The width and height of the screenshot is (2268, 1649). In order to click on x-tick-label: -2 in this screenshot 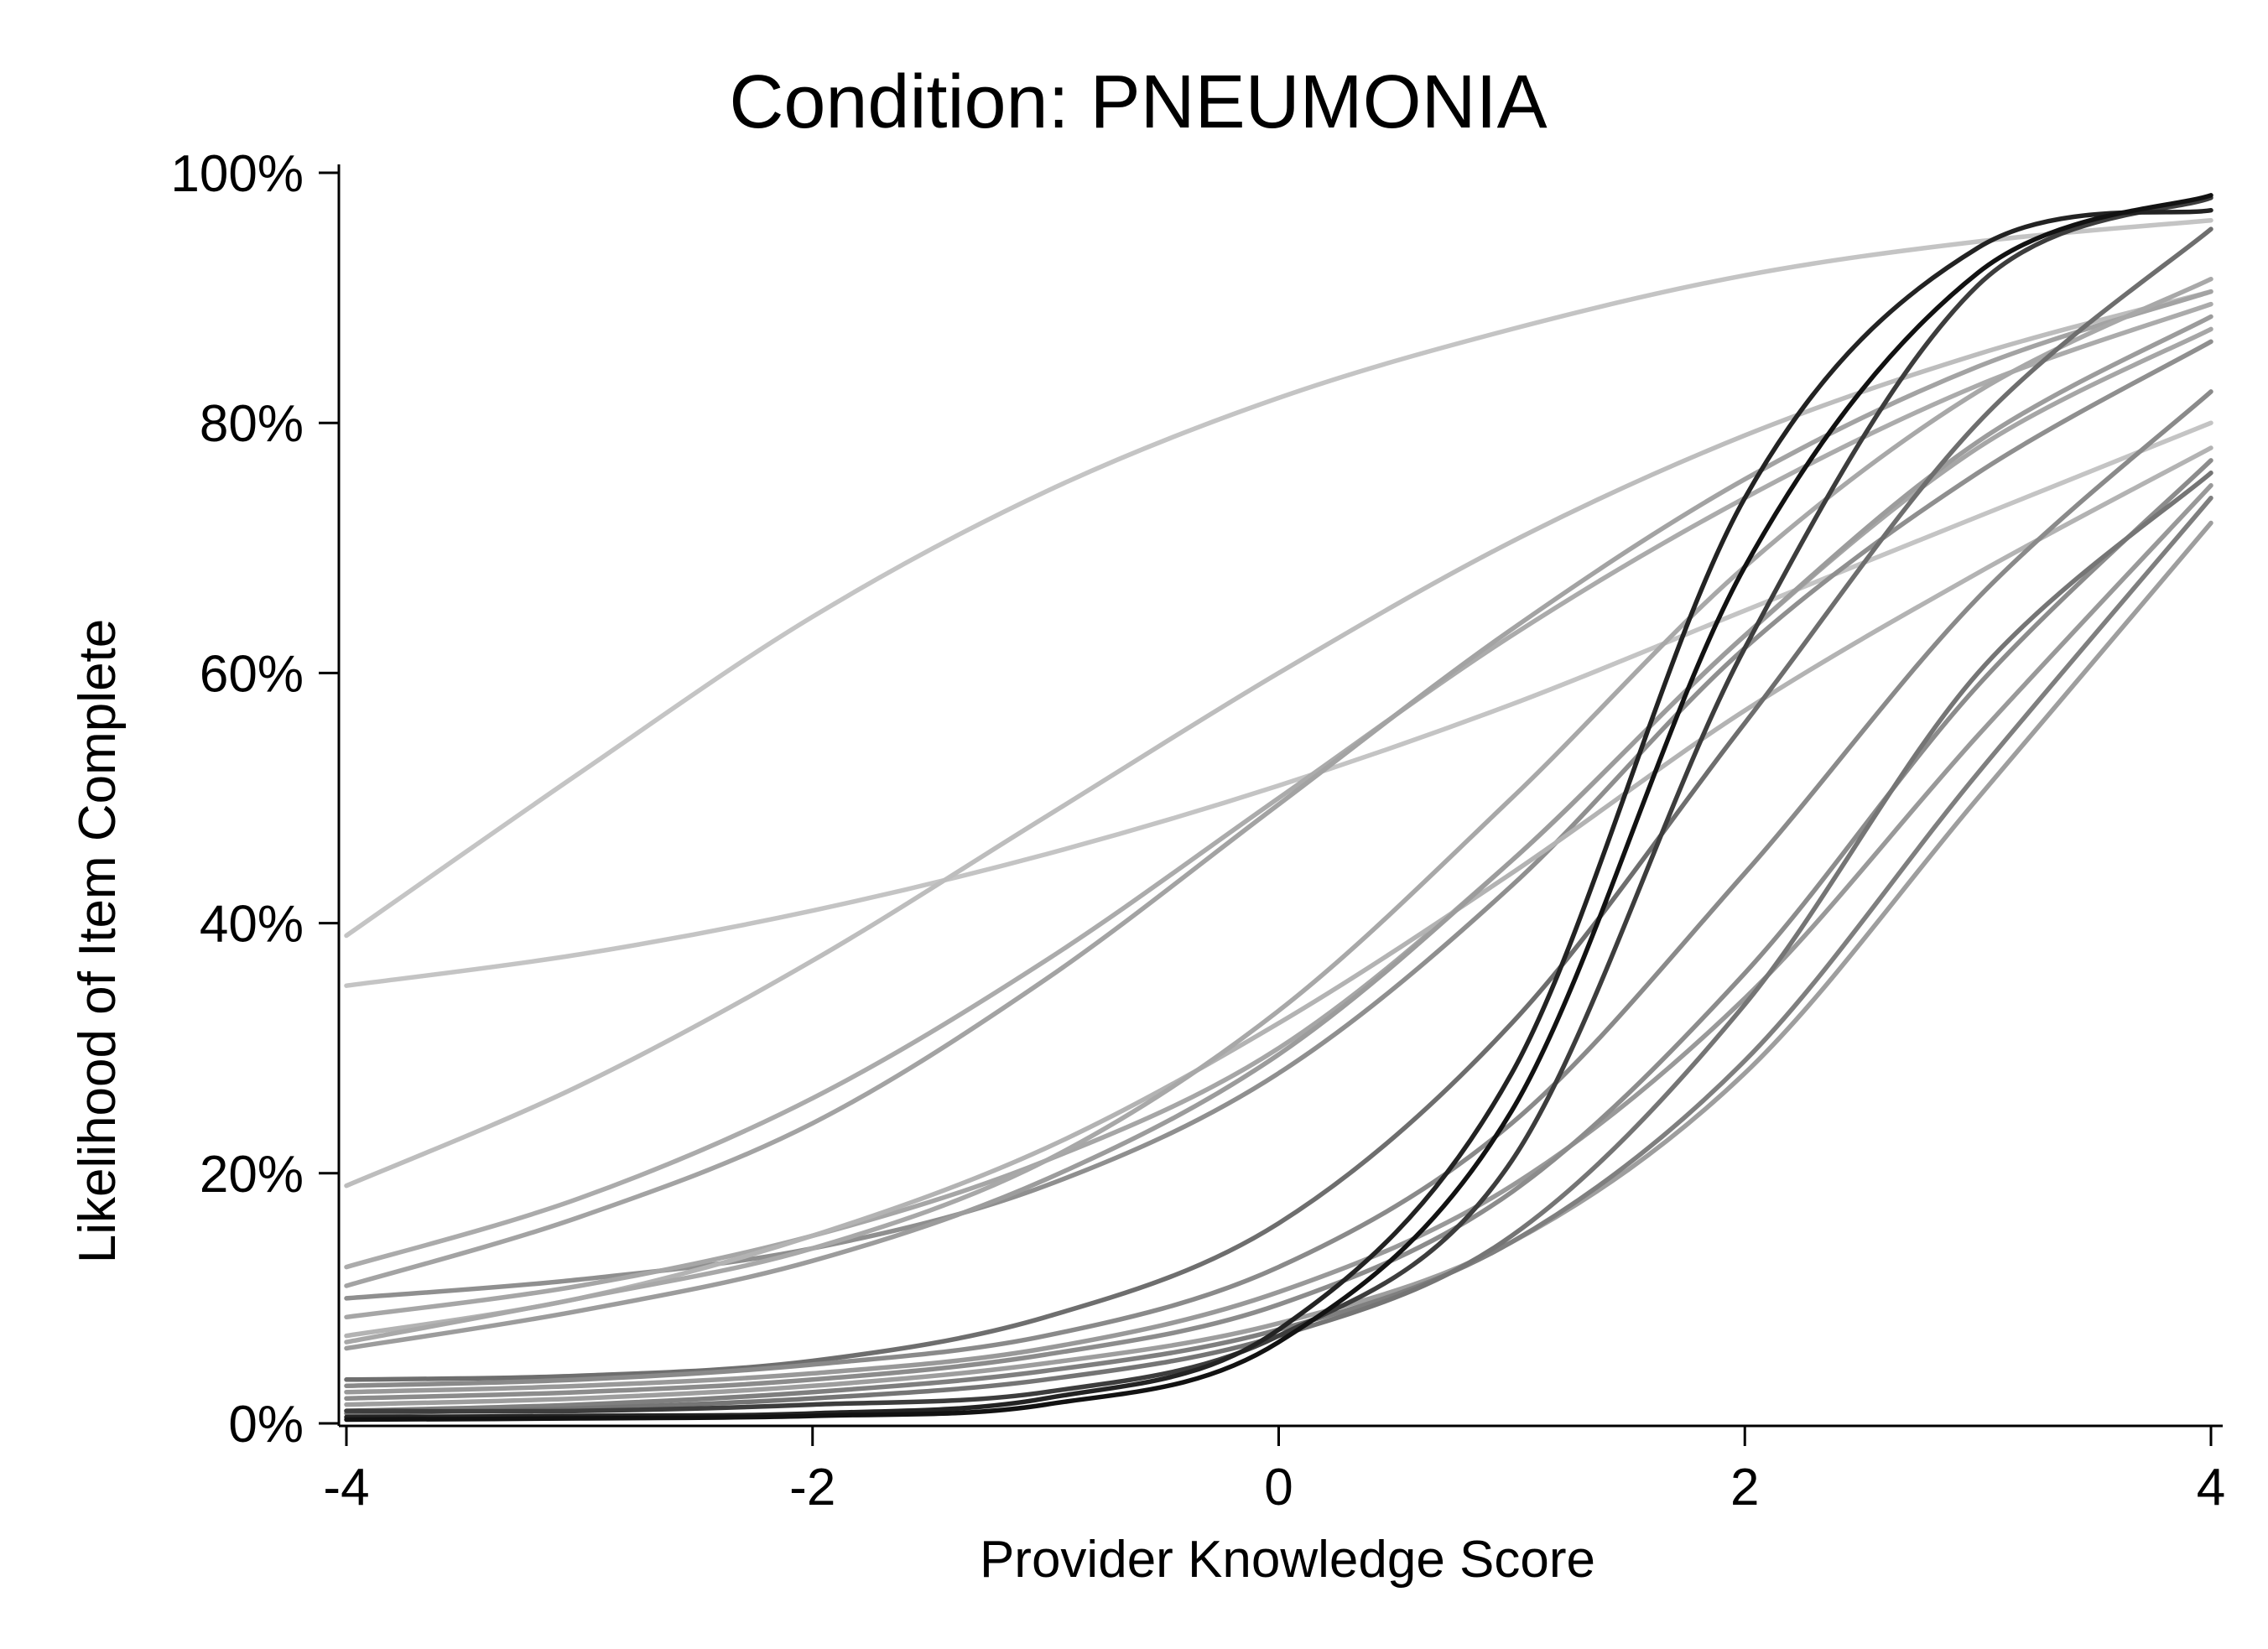, I will do `click(812, 1487)`.